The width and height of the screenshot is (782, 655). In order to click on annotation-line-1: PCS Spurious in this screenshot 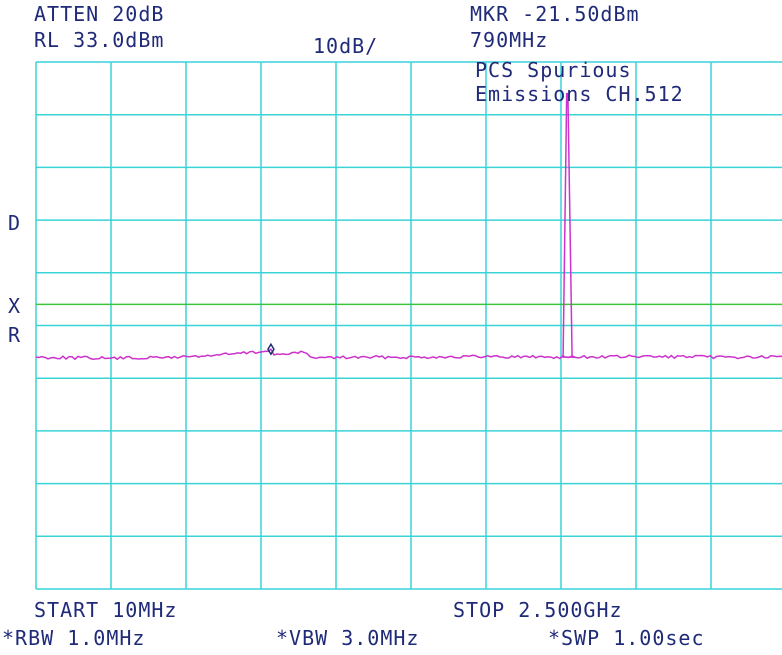, I will do `click(553, 70)`.